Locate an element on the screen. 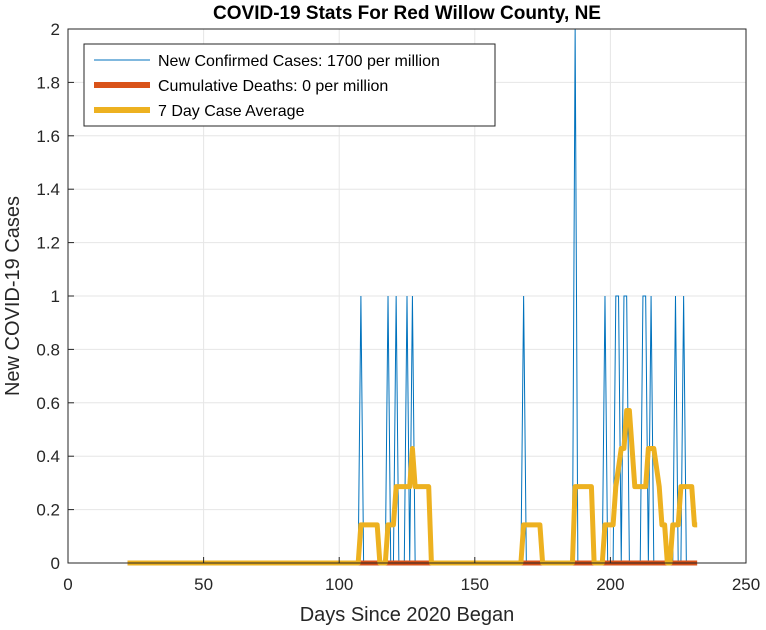 The image size is (766, 630). x-tick-label: 50 is located at coordinates (203, 584).